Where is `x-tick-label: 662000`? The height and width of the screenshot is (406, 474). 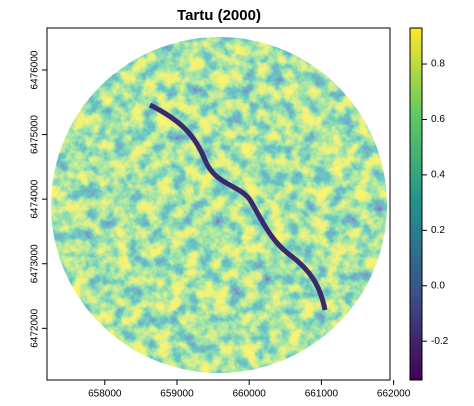 x-tick-label: 662000 is located at coordinates (394, 394).